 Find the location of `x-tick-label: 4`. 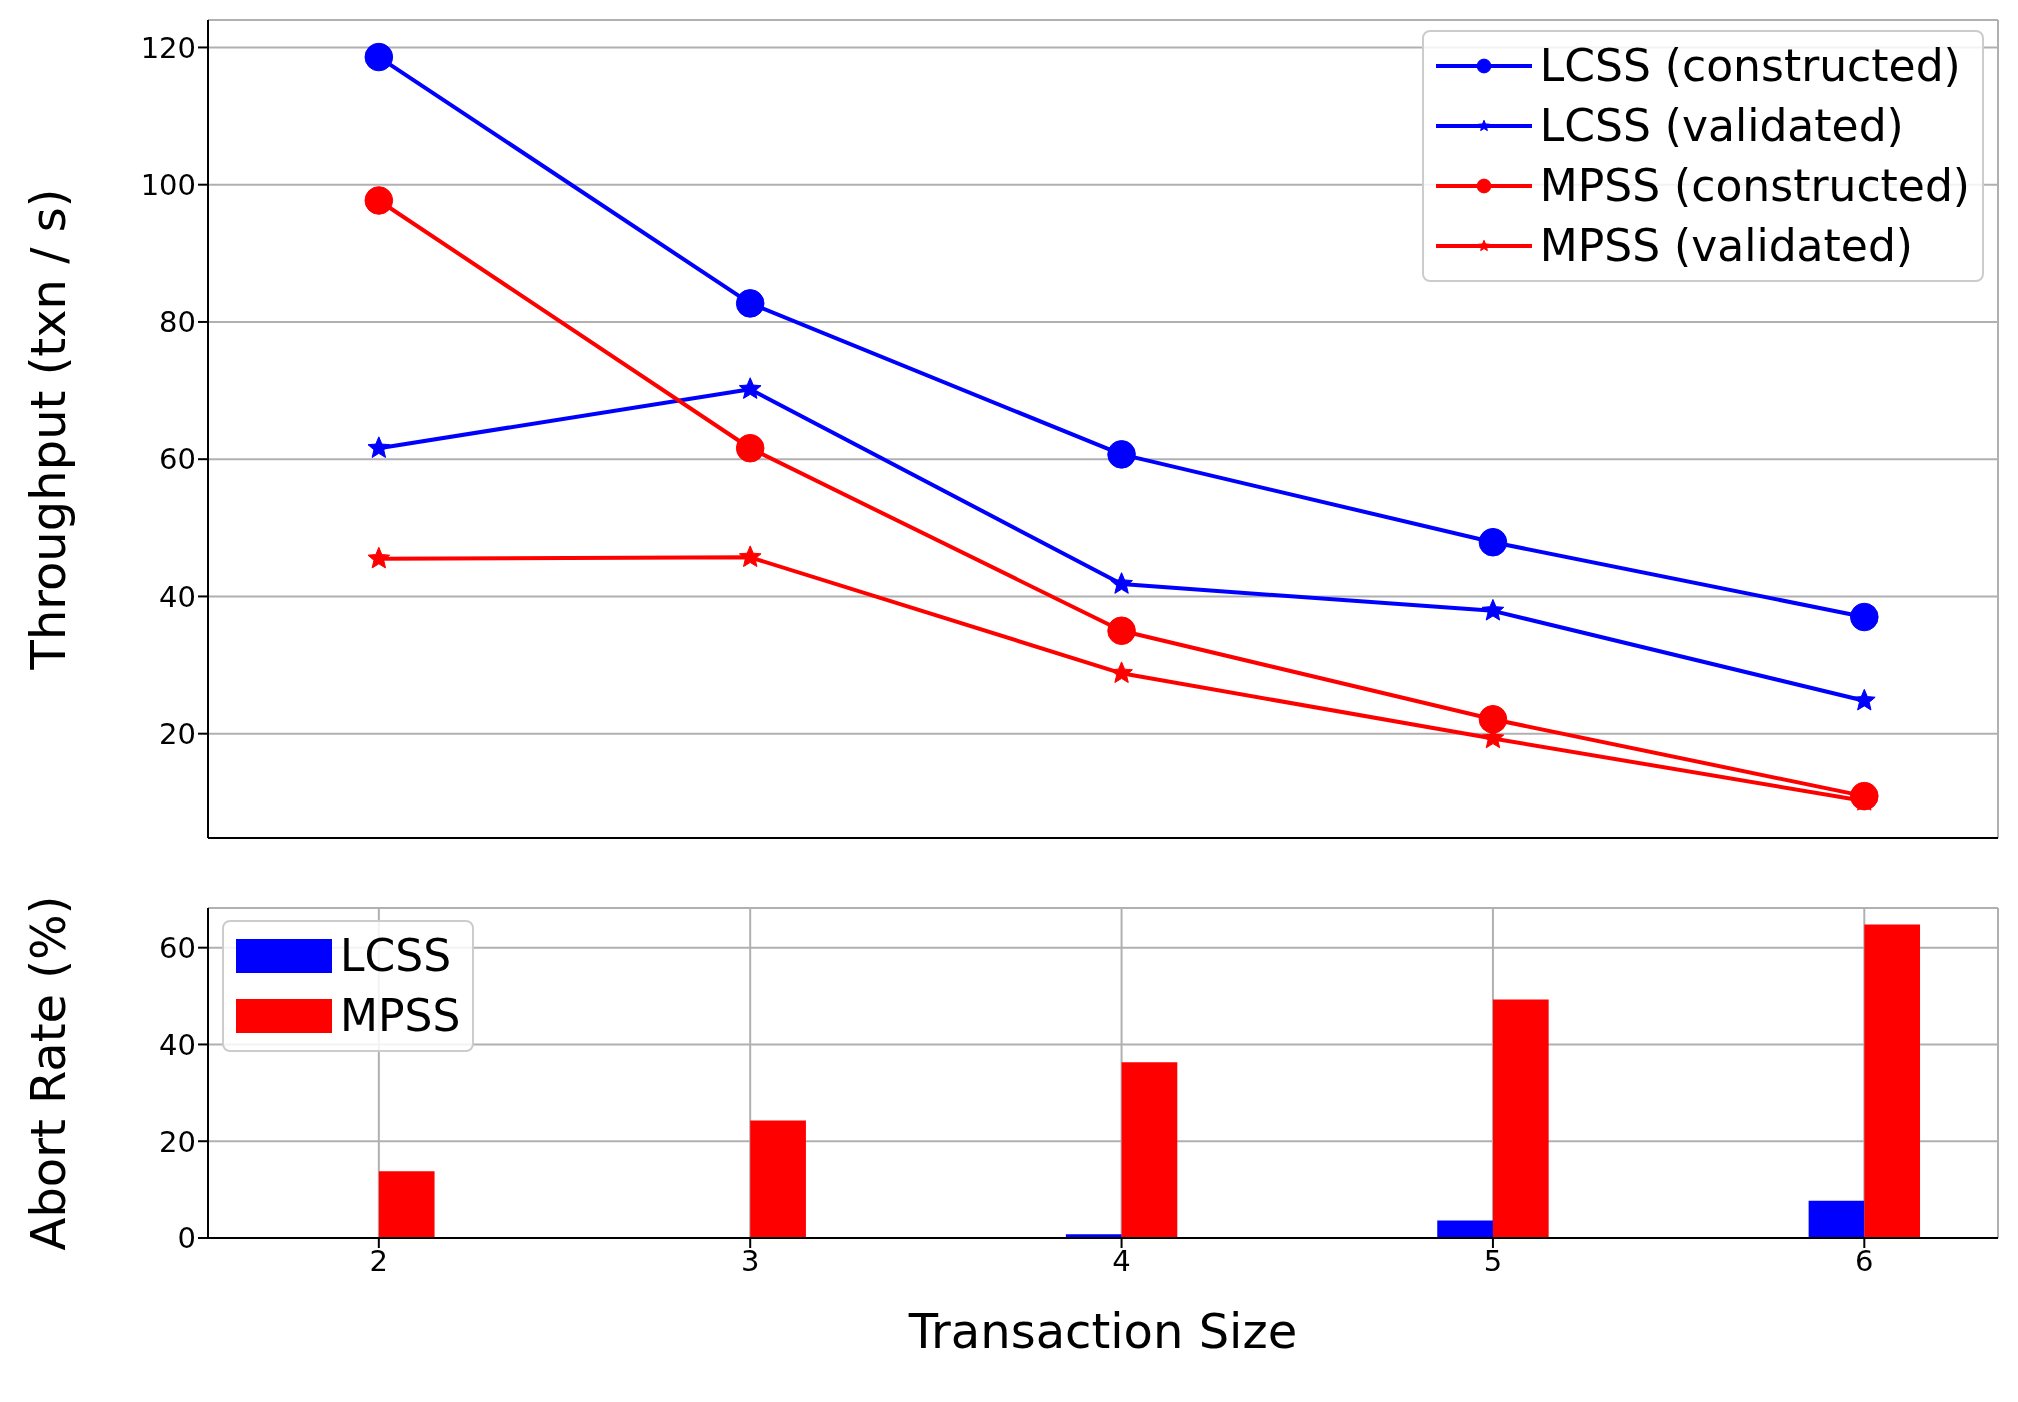

x-tick-label: 4 is located at coordinates (1121, 1260).